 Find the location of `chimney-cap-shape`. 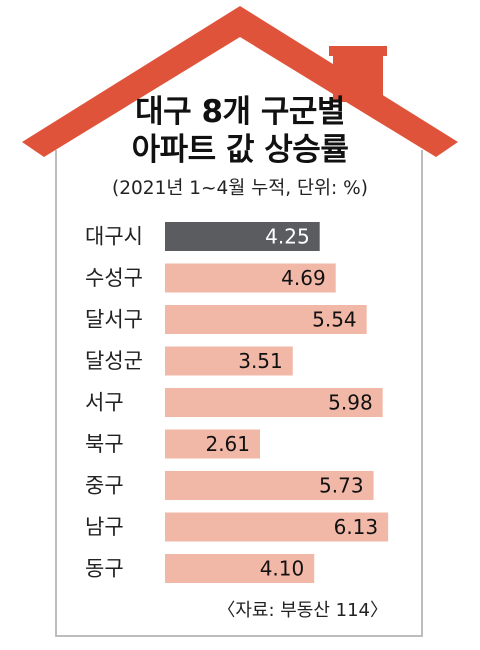

chimney-cap-shape is located at coordinates (358, 51).